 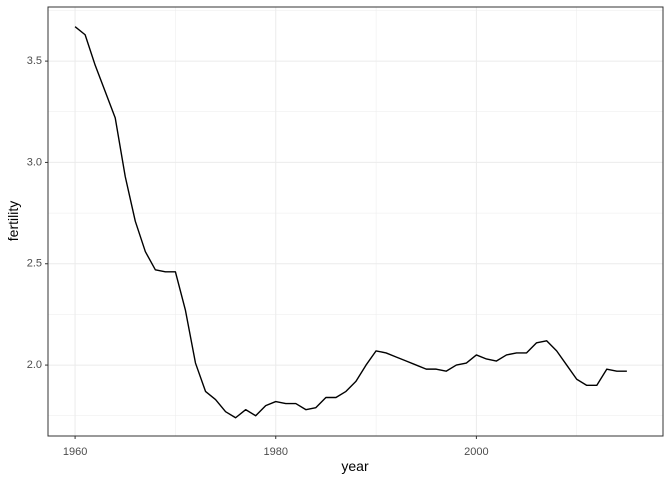 I want to click on y-axis-title: fertility, so click(x=13, y=221).